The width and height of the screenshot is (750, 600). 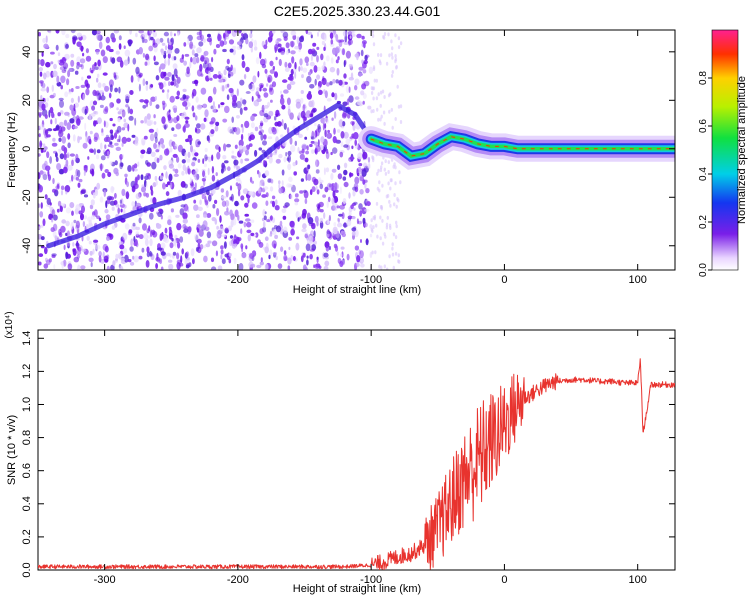 What do you see at coordinates (27, 437) in the screenshot?
I see `y-tick-label: 0.8` at bounding box center [27, 437].